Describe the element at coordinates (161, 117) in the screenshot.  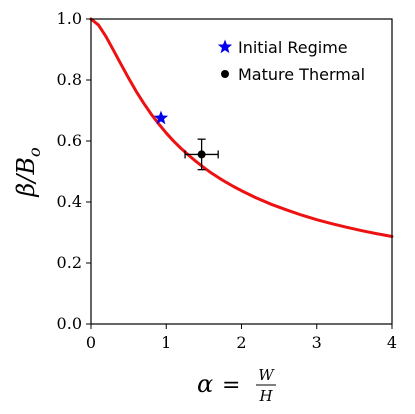
I see `star-marker` at that location.